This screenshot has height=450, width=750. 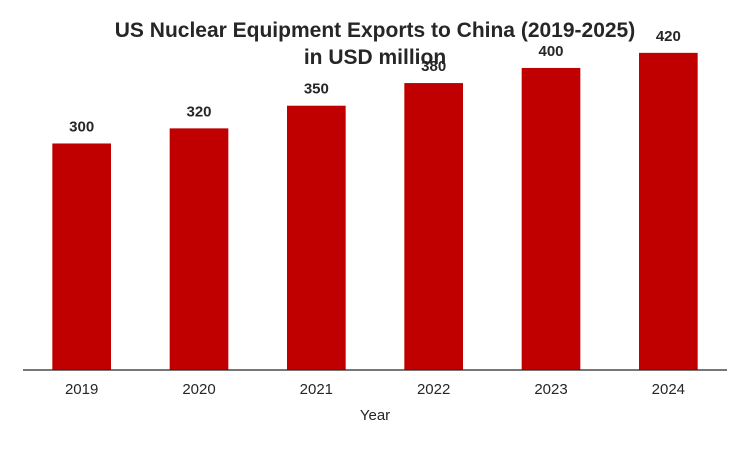 I want to click on x-tick-label-2020: 2020, so click(x=198, y=389).